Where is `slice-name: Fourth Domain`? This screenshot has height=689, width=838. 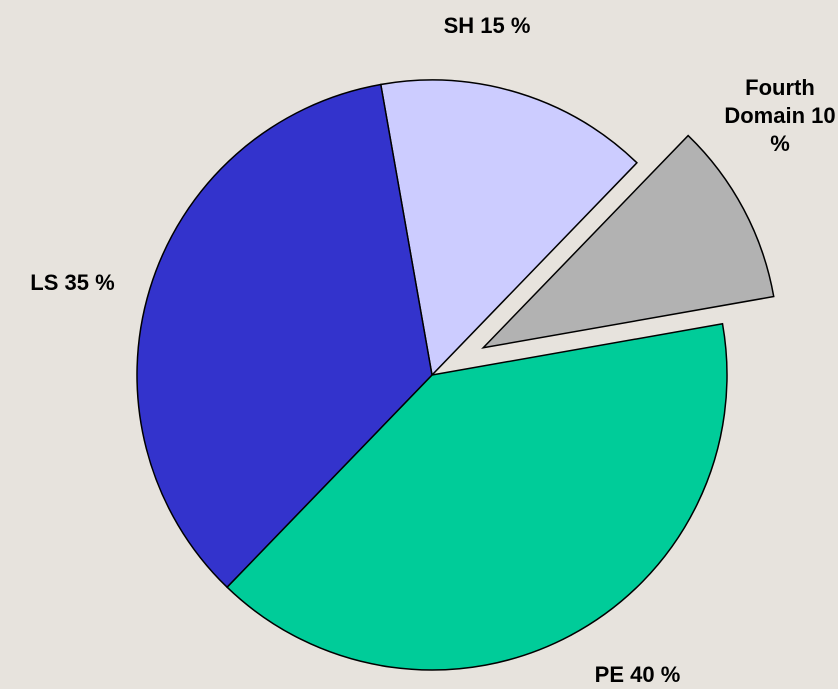 slice-name: Fourth Domain is located at coordinates (769, 101).